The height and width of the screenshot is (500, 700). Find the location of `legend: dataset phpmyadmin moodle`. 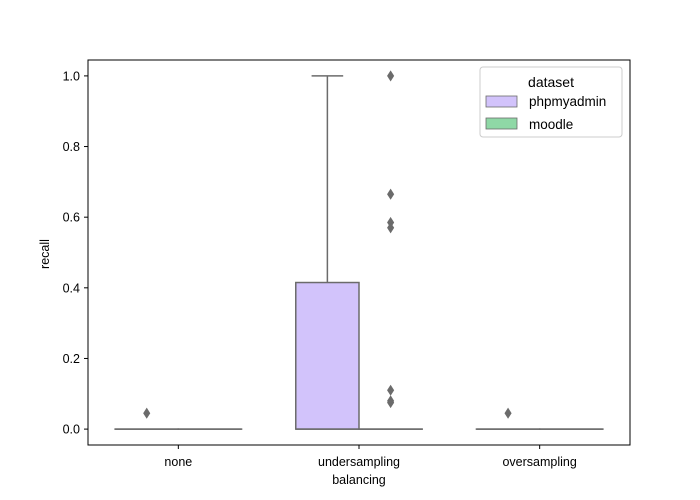

legend: dataset phpmyadmin moodle is located at coordinates (551, 102).